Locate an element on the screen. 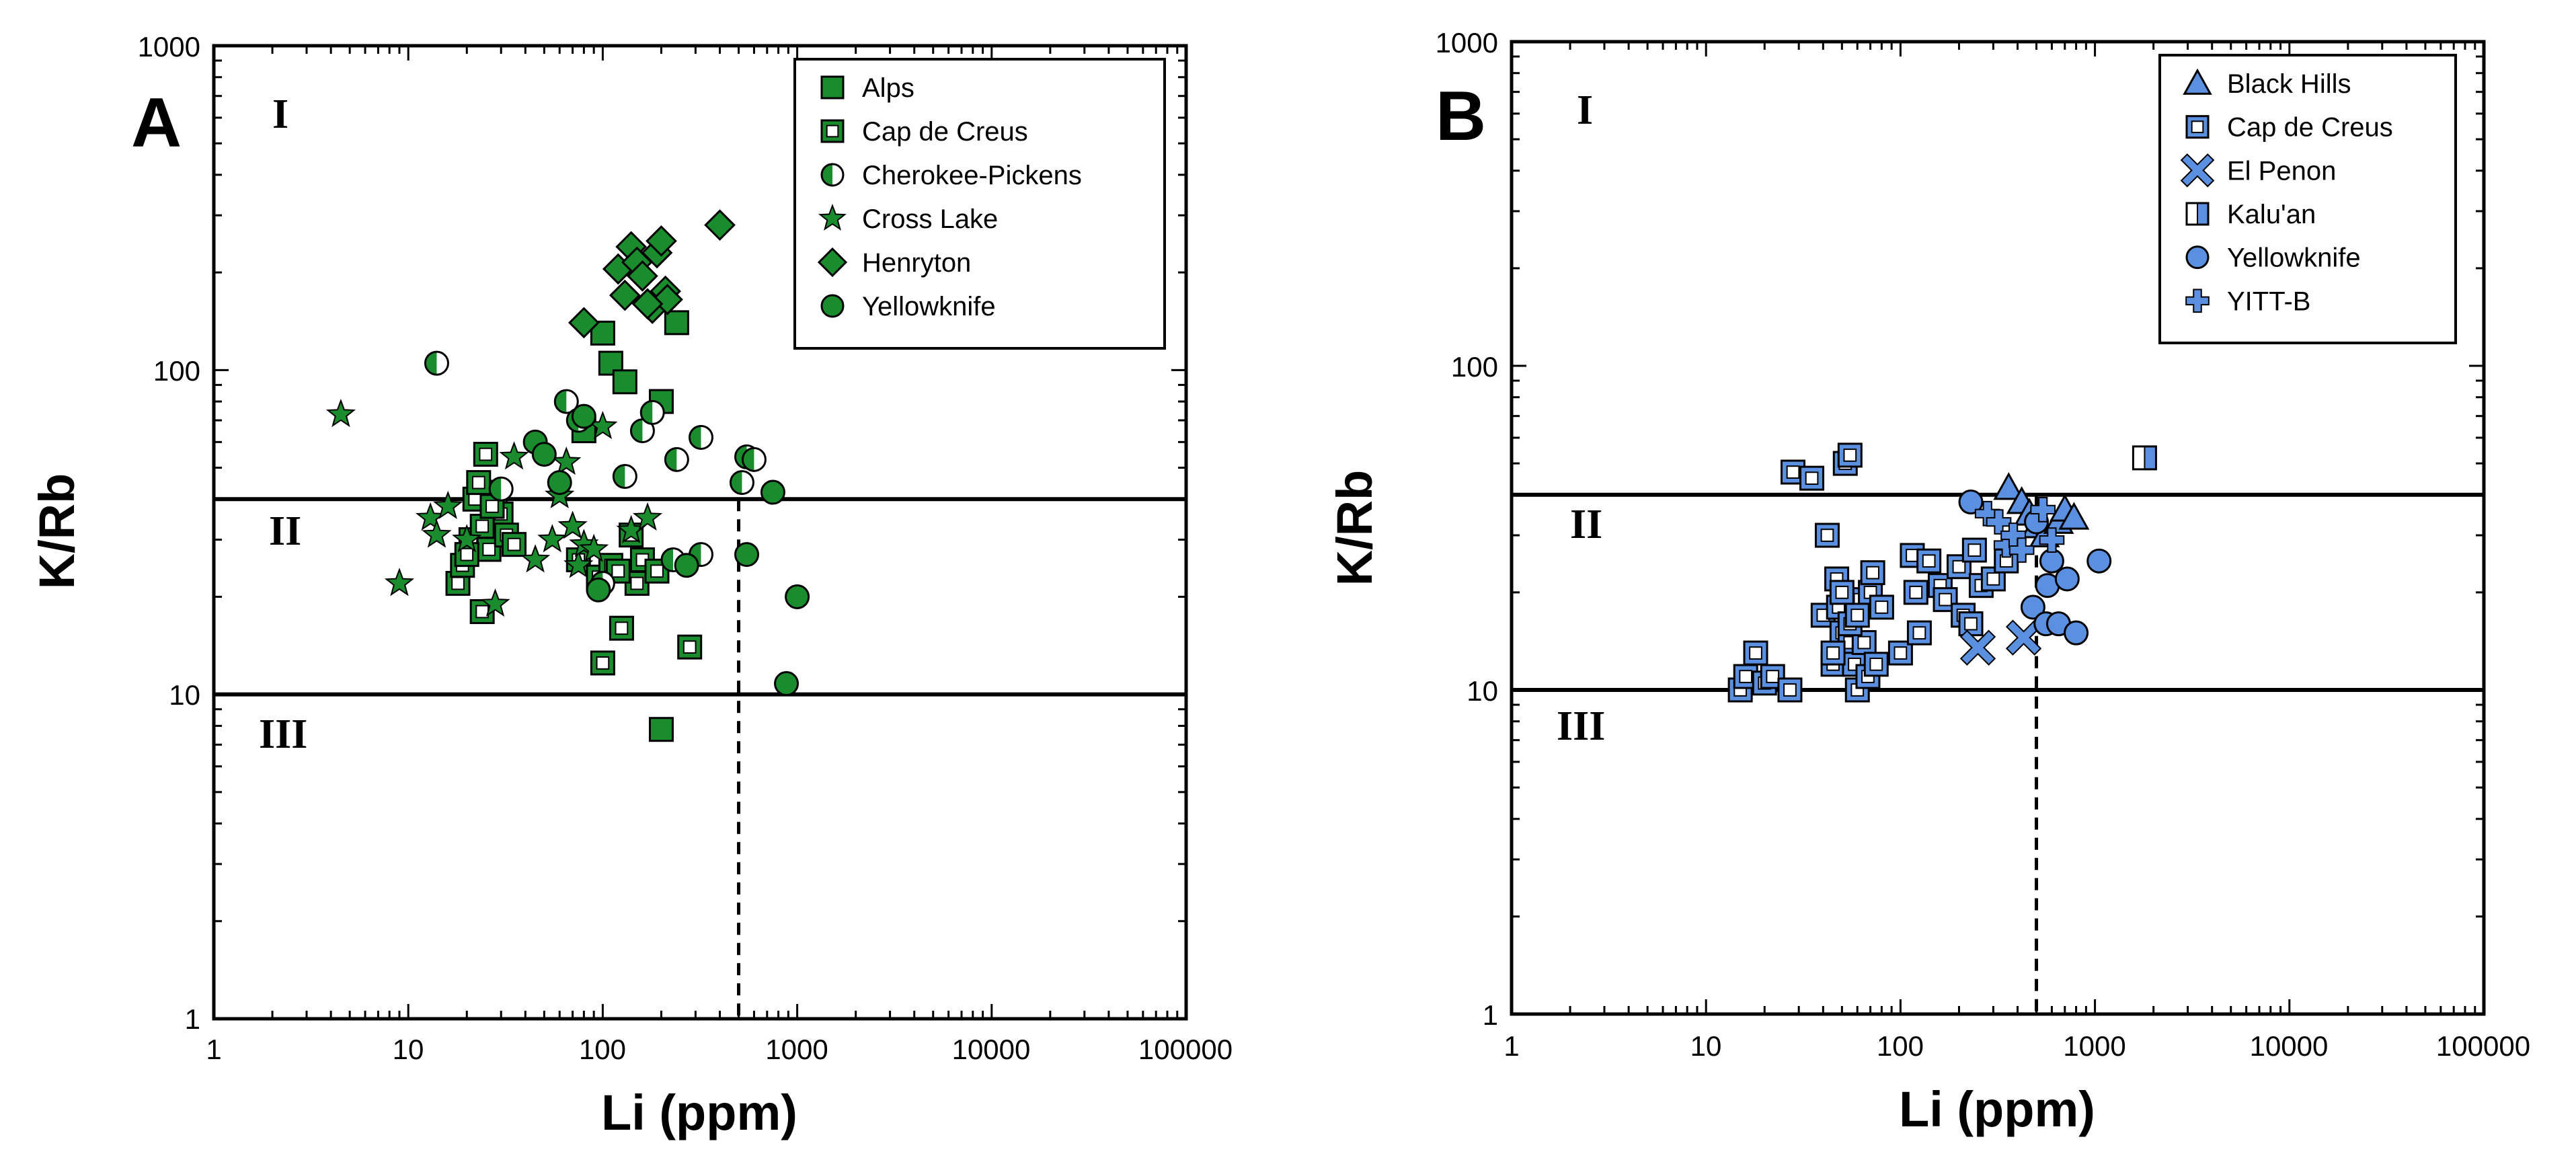 The height and width of the screenshot is (1162, 2576). legend-entry-yitt-b: YITT-B is located at coordinates (2248, 301).